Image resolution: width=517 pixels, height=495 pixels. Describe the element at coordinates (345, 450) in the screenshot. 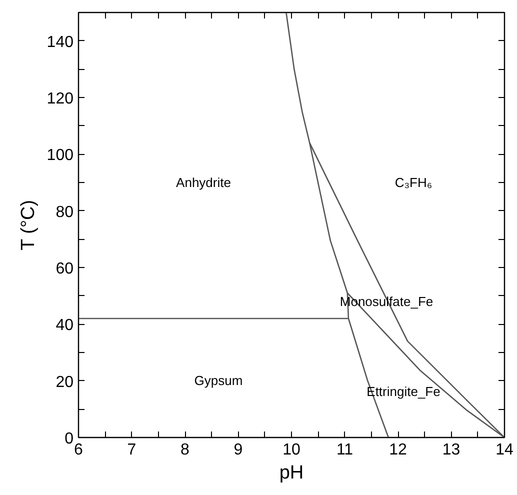

I see `x-tick-label: 11` at that location.